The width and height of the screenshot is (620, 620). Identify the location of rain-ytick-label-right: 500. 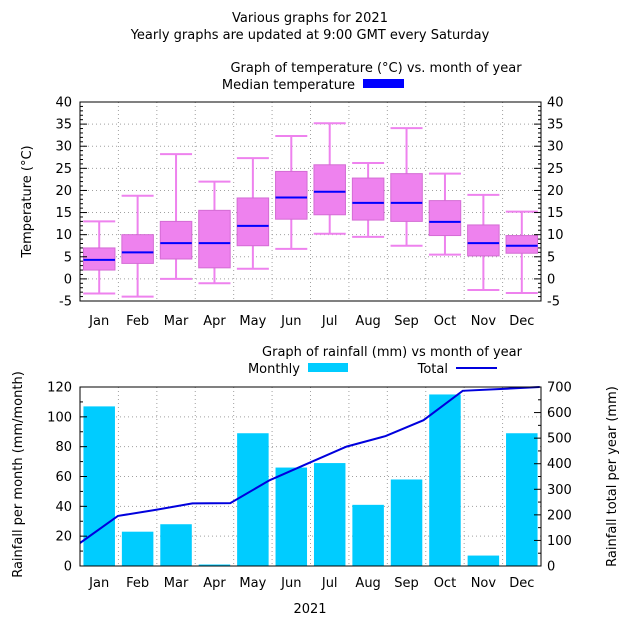
(559, 439).